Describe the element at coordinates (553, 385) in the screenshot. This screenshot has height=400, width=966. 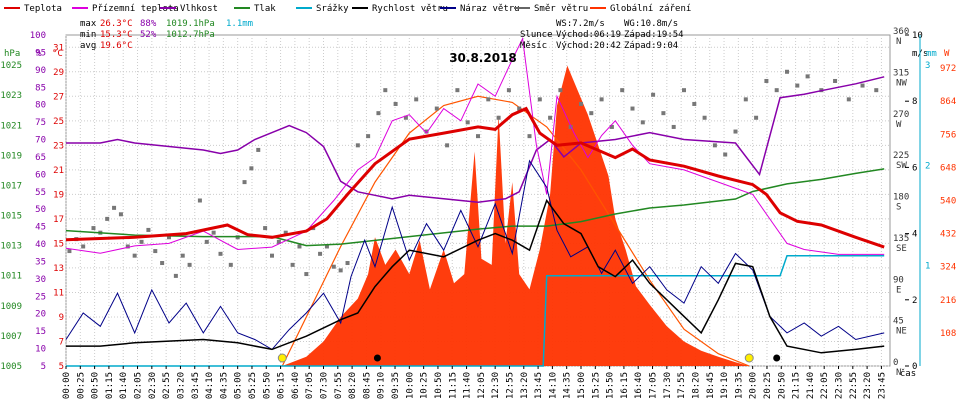
I see `x-tick-label: 14:10` at that location.